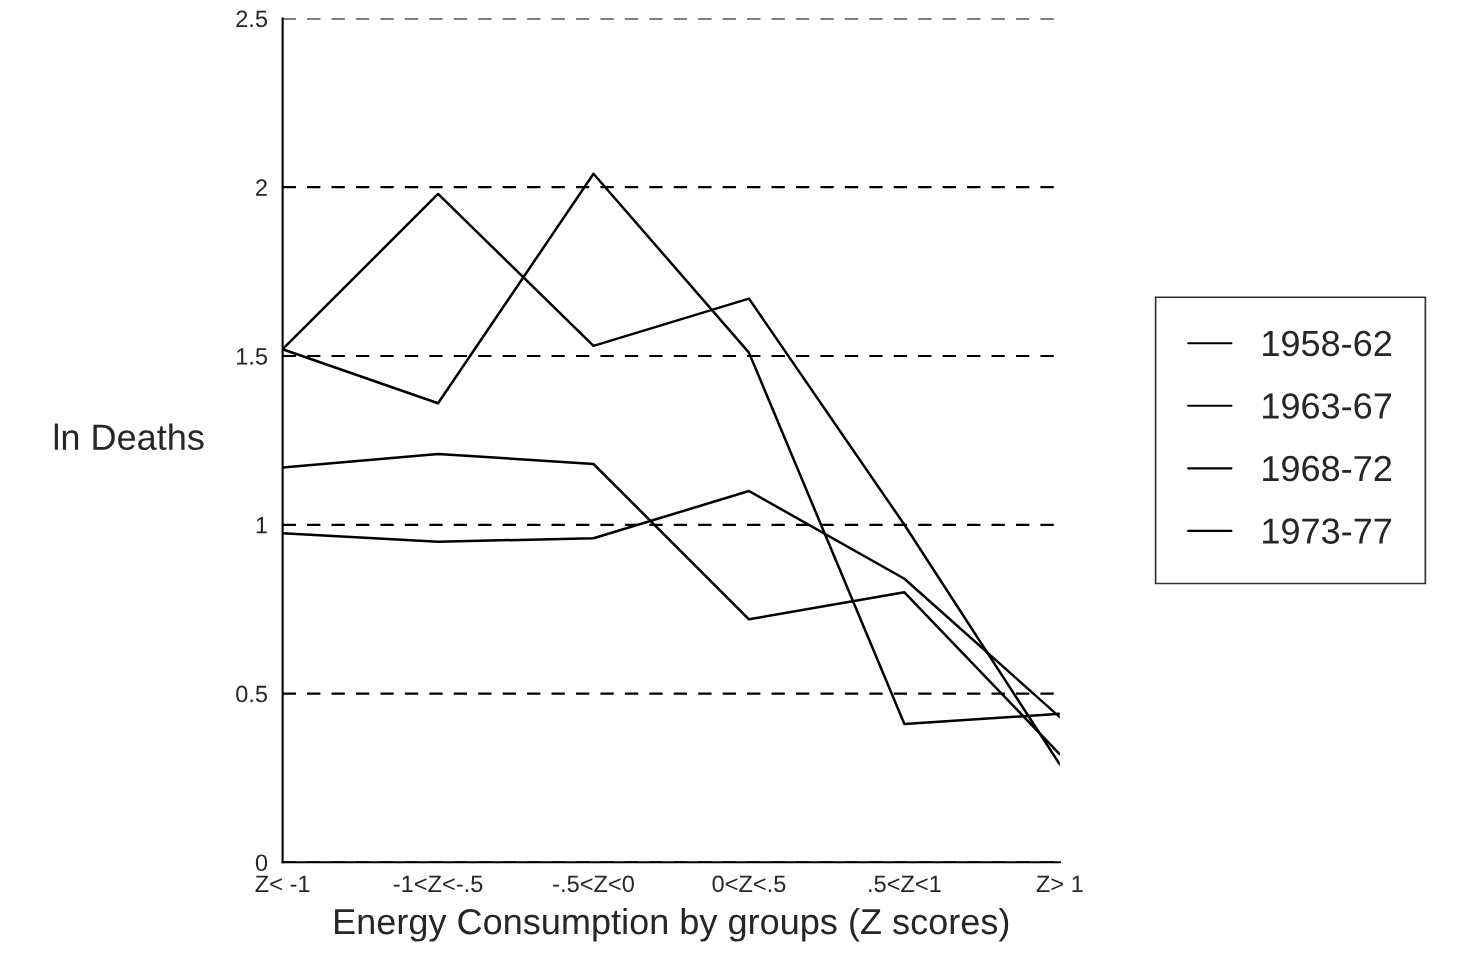 Image resolution: width=1472 pixels, height=970 pixels. Describe the element at coordinates (1327, 531) in the screenshot. I see `legend-label: 1973-77` at that location.